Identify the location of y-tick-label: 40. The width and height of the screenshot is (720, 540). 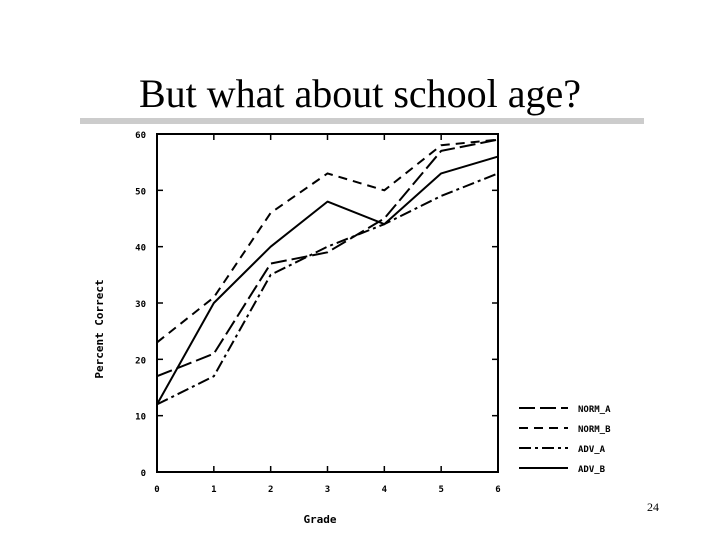
(140, 249).